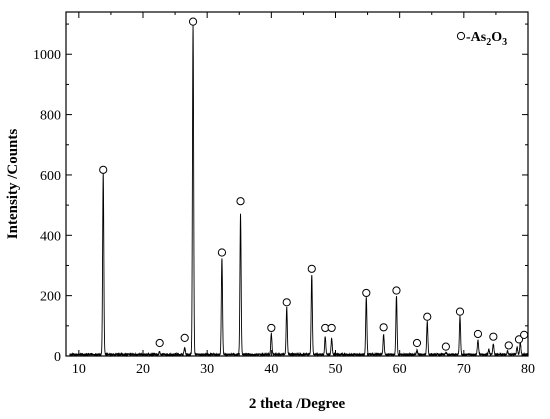  Describe the element at coordinates (50, 297) in the screenshot. I see `y-tick-label: 200` at that location.